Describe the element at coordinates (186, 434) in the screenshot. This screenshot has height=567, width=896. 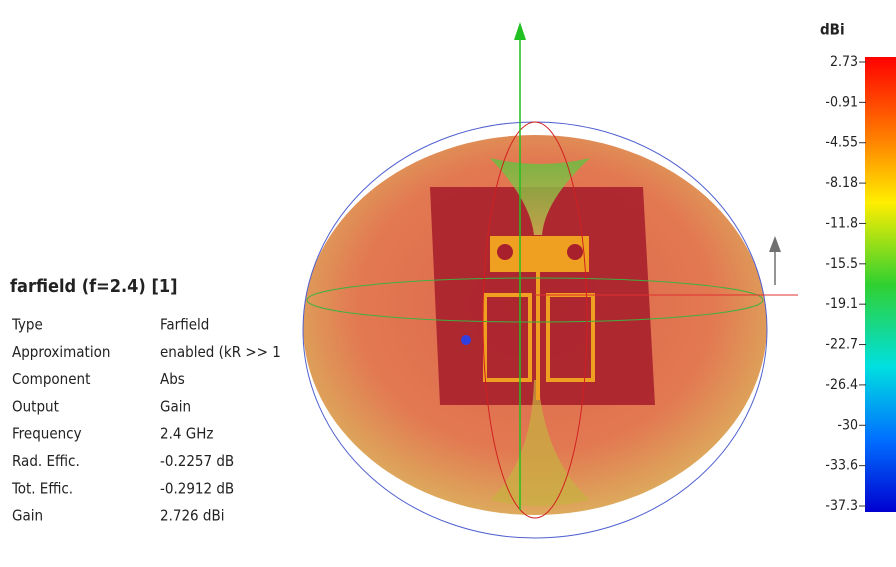
I see `property-value: 2.4 GHz` at that location.